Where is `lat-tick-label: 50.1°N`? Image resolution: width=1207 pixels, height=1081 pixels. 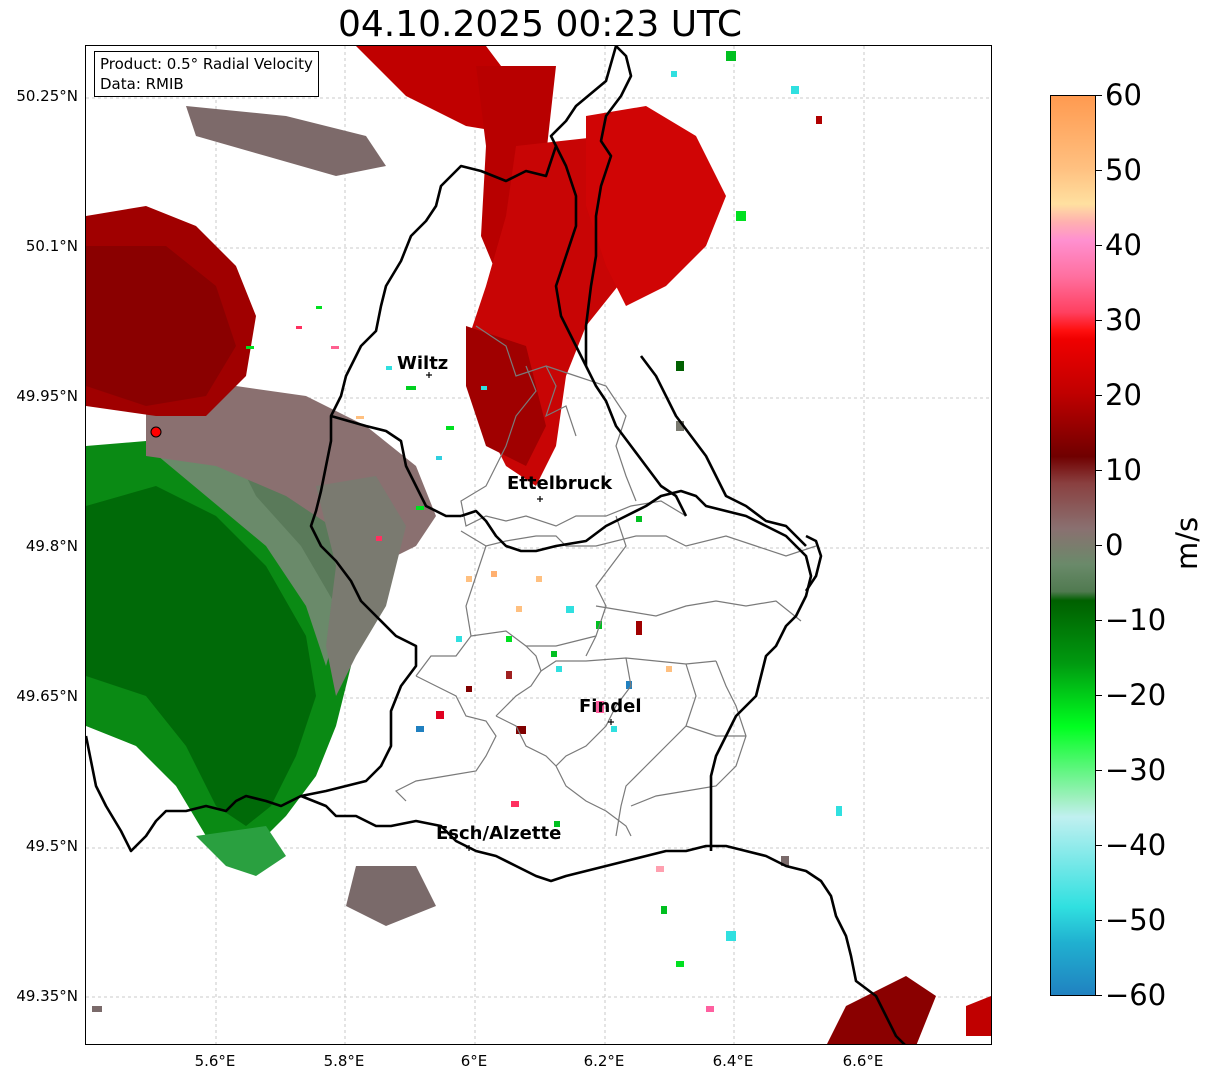
lat-tick-label: 50.1°N is located at coordinates (51, 246).